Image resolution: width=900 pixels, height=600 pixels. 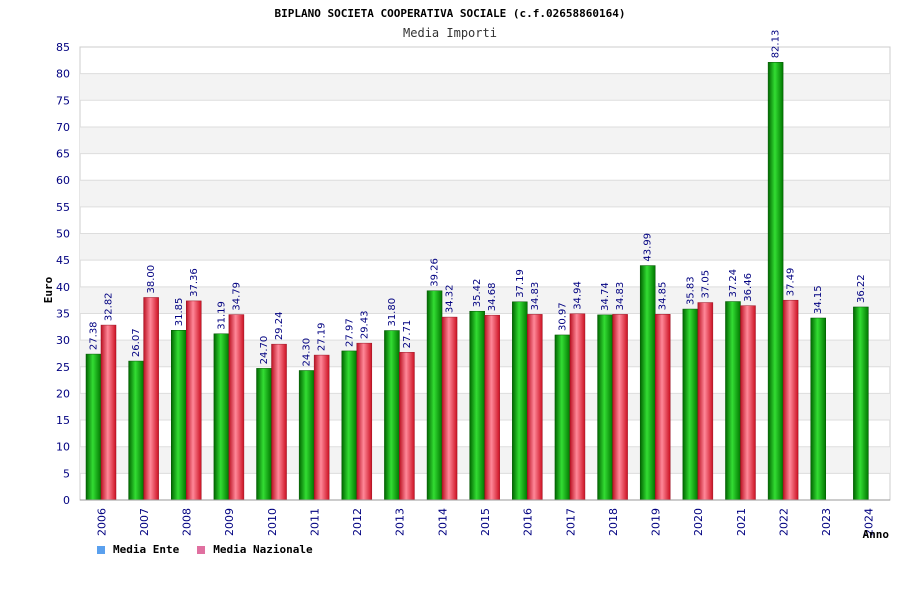 What do you see at coordinates (613, 522) in the screenshot?
I see `x-tick-label: 2018` at bounding box center [613, 522].